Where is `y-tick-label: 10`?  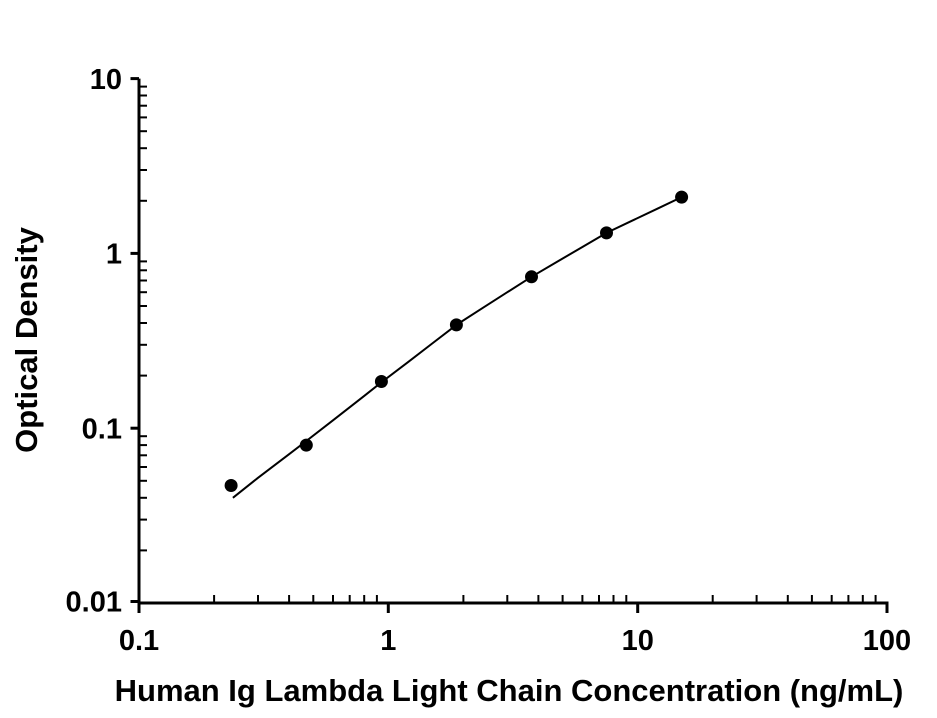 y-tick-label: 10 is located at coordinates (106, 80).